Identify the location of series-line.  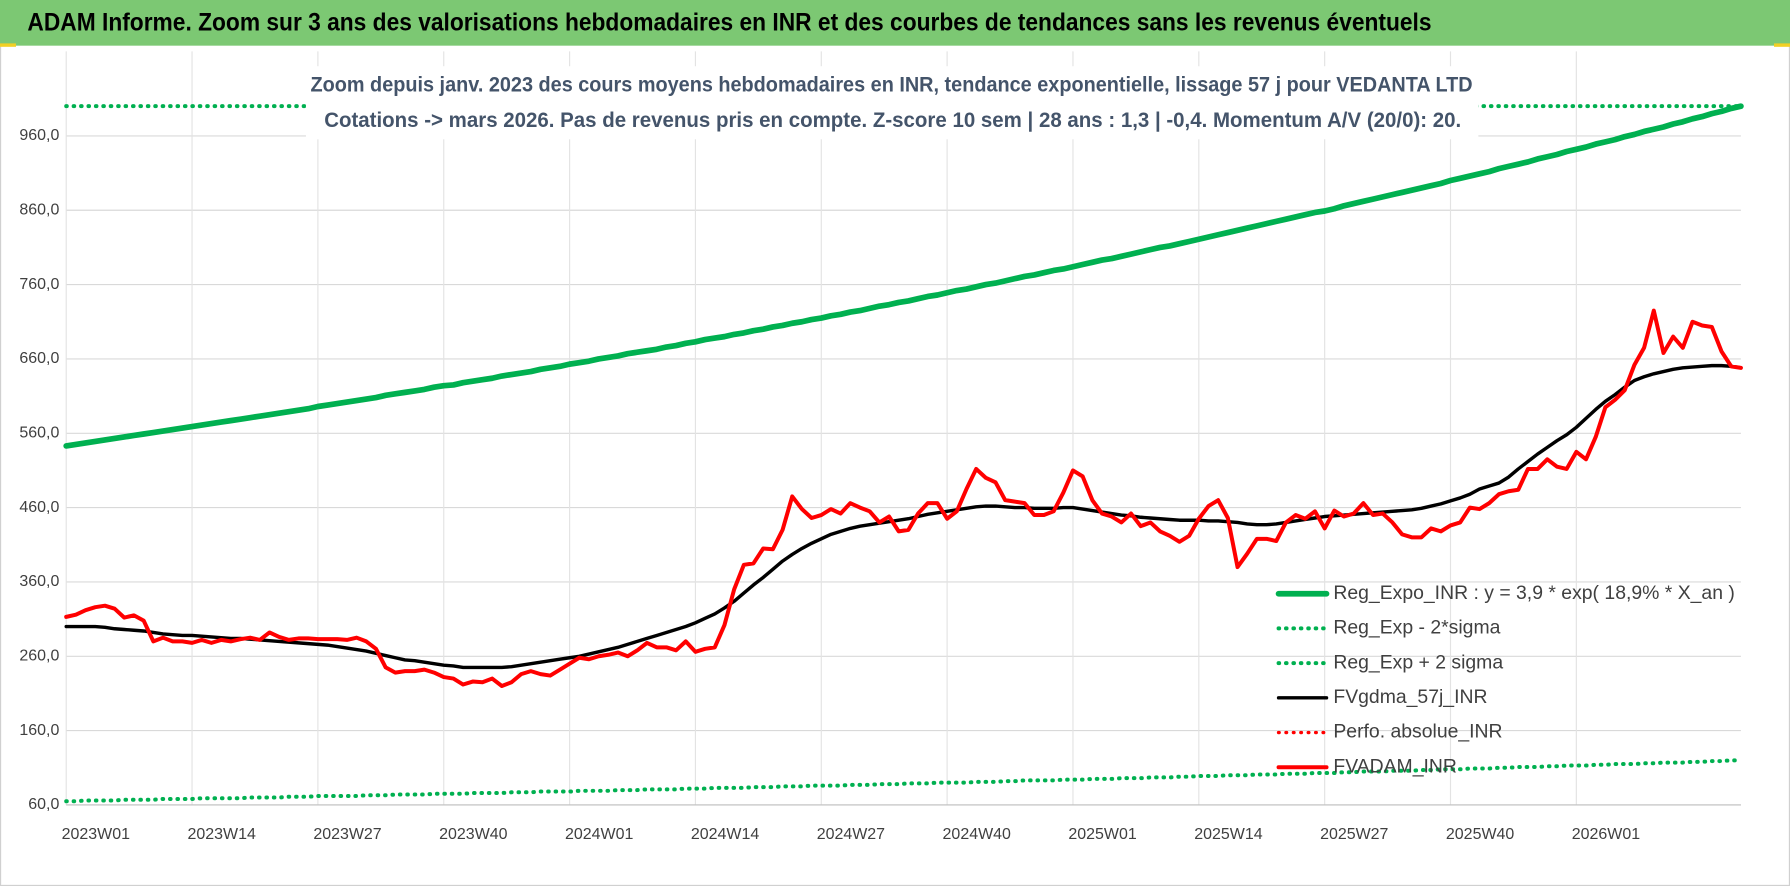
(903, 781).